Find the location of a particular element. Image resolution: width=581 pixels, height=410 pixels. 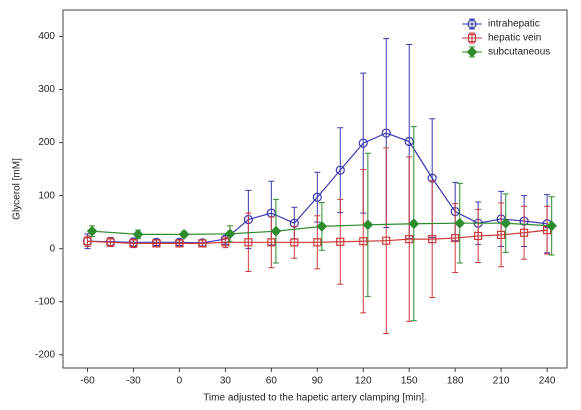

x-tick-label: 240 is located at coordinates (547, 381).